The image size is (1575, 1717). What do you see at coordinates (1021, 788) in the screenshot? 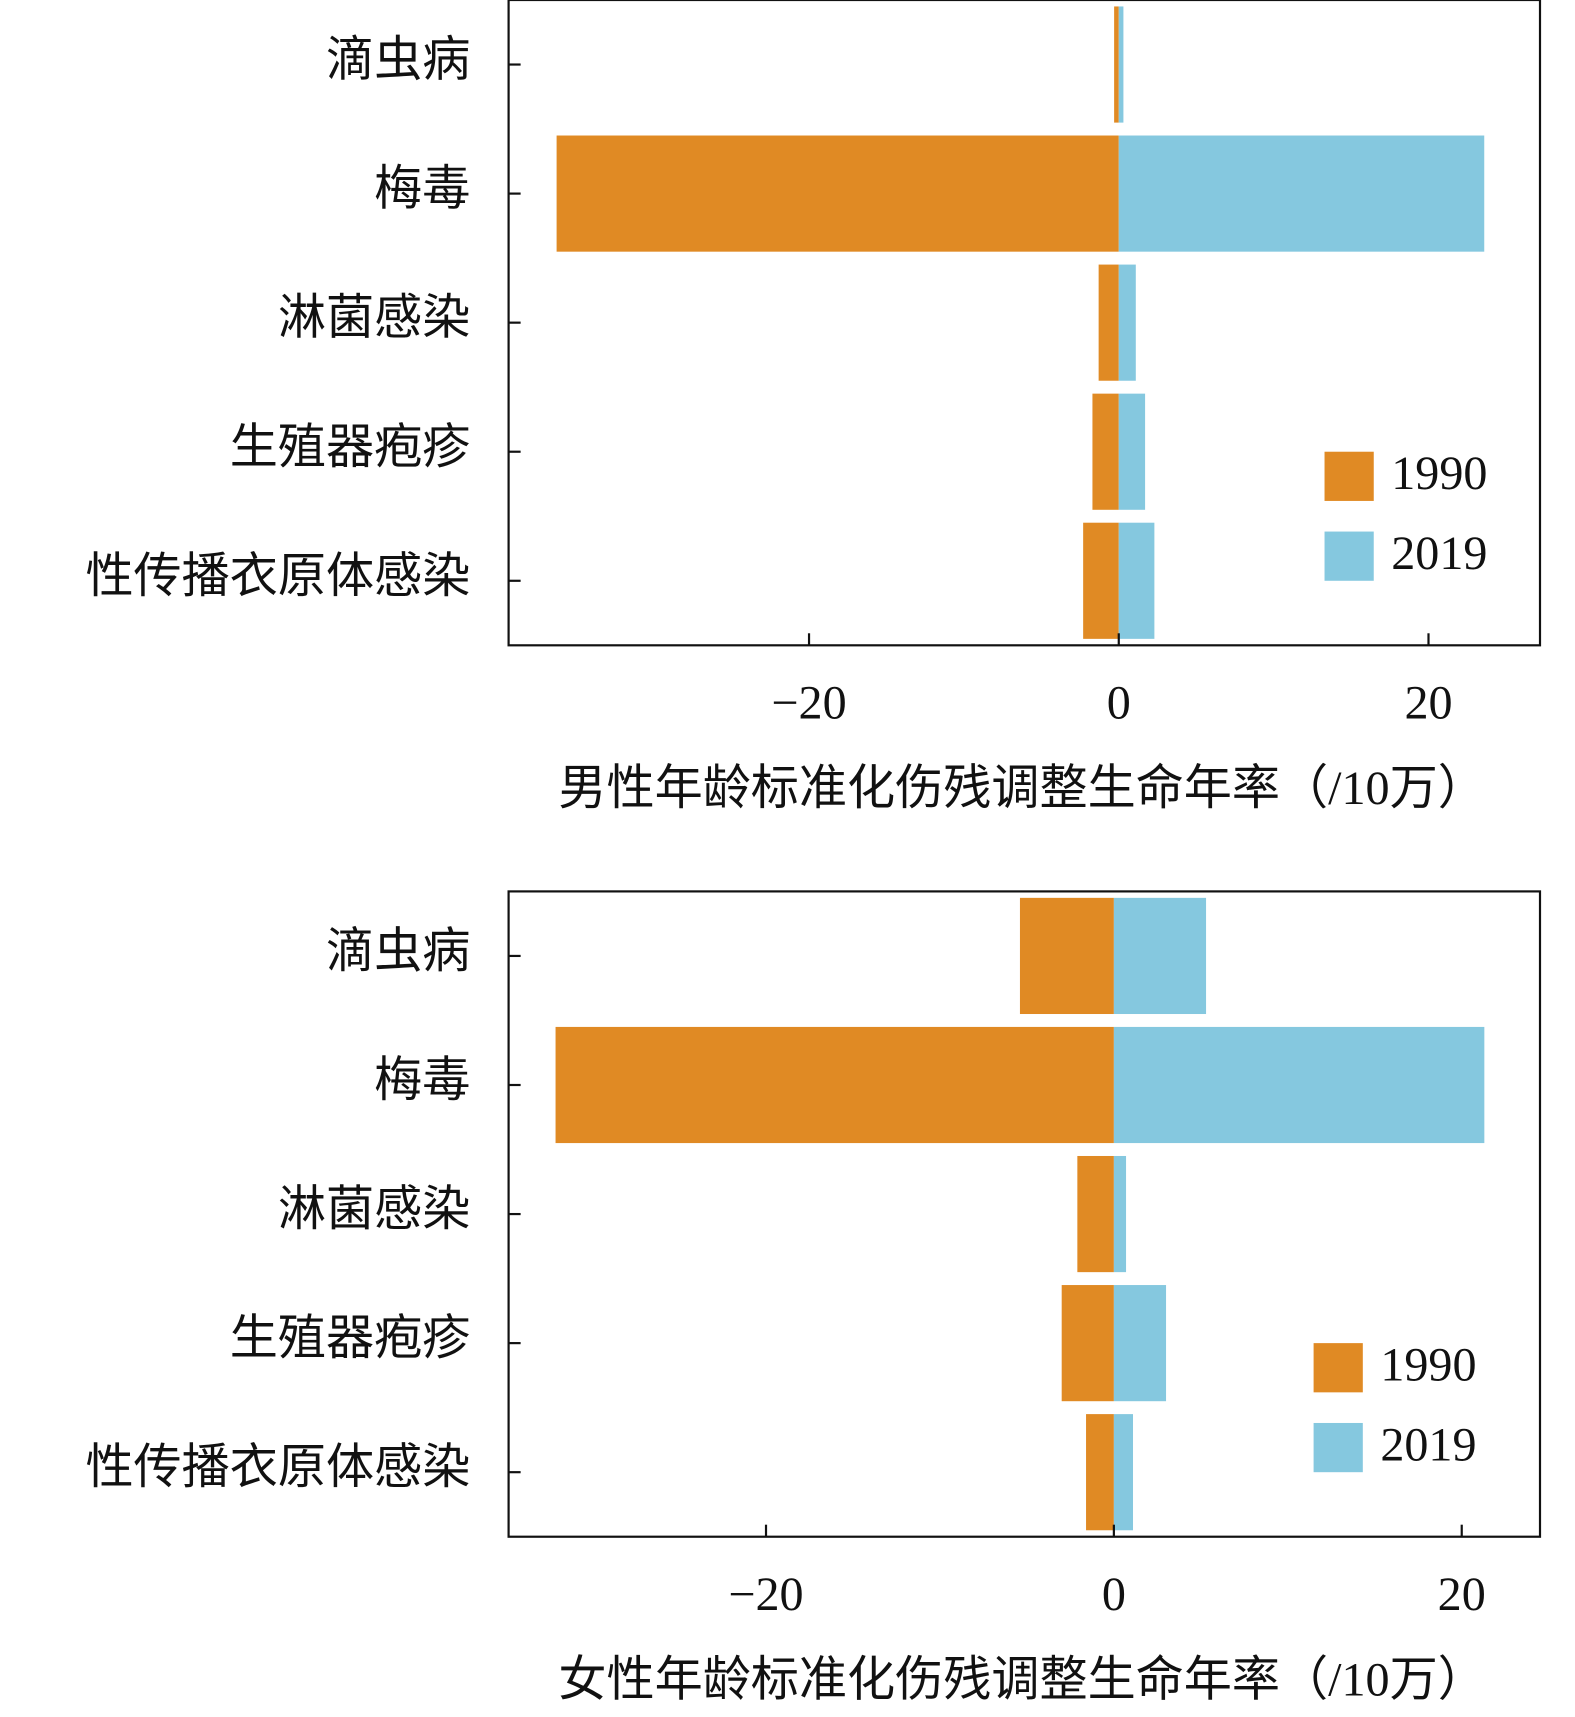
I see `x-axis-label: 男性年龄标准化伤残调整生命年率（/10万）` at bounding box center [1021, 788].